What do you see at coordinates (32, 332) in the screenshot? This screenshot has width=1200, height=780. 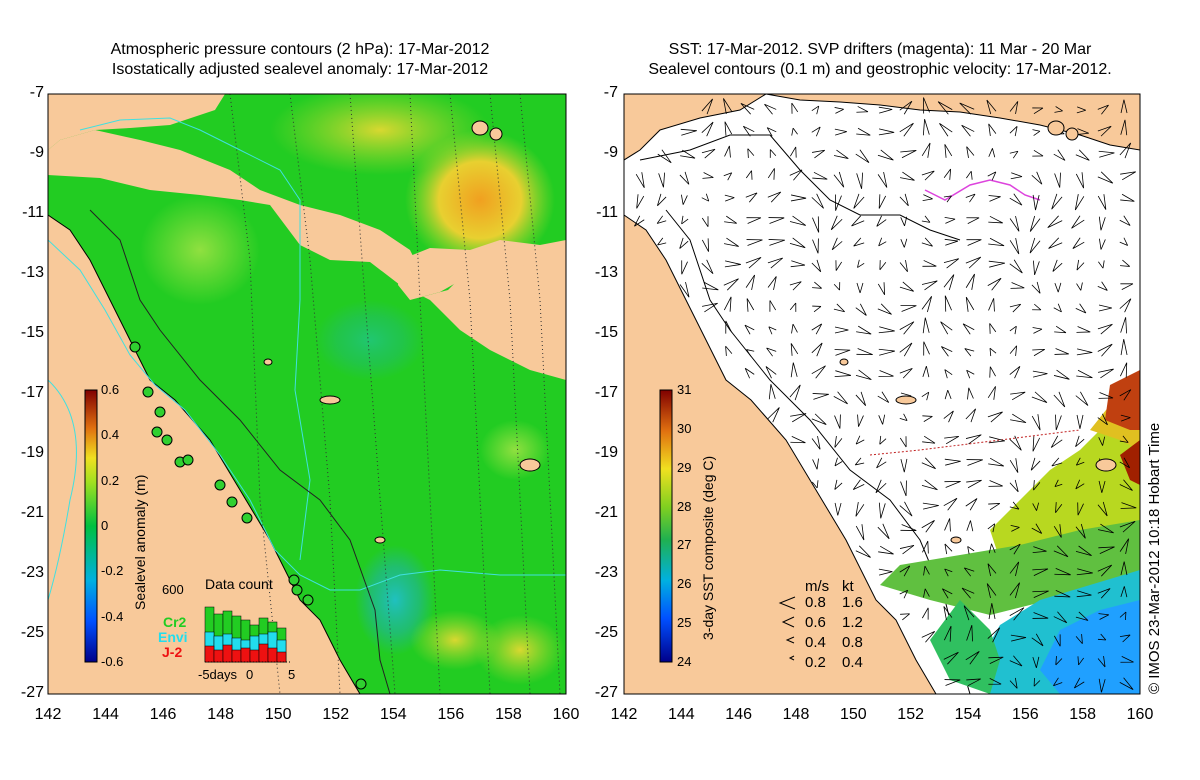 I see `y-tick-label-left: -15` at bounding box center [32, 332].